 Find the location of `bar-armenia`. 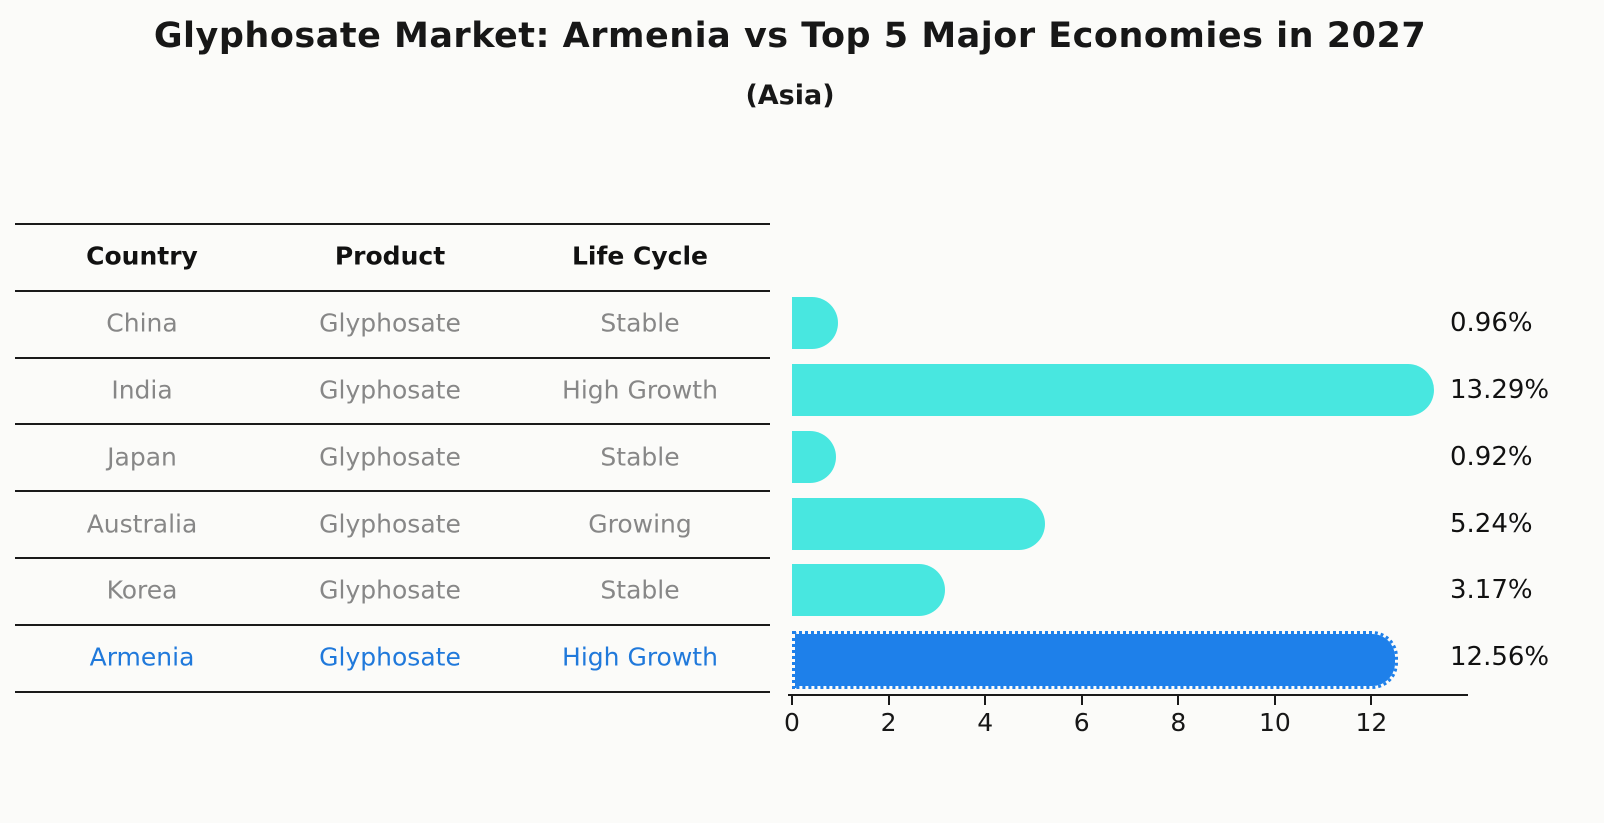

bar-armenia is located at coordinates (1095, 660).